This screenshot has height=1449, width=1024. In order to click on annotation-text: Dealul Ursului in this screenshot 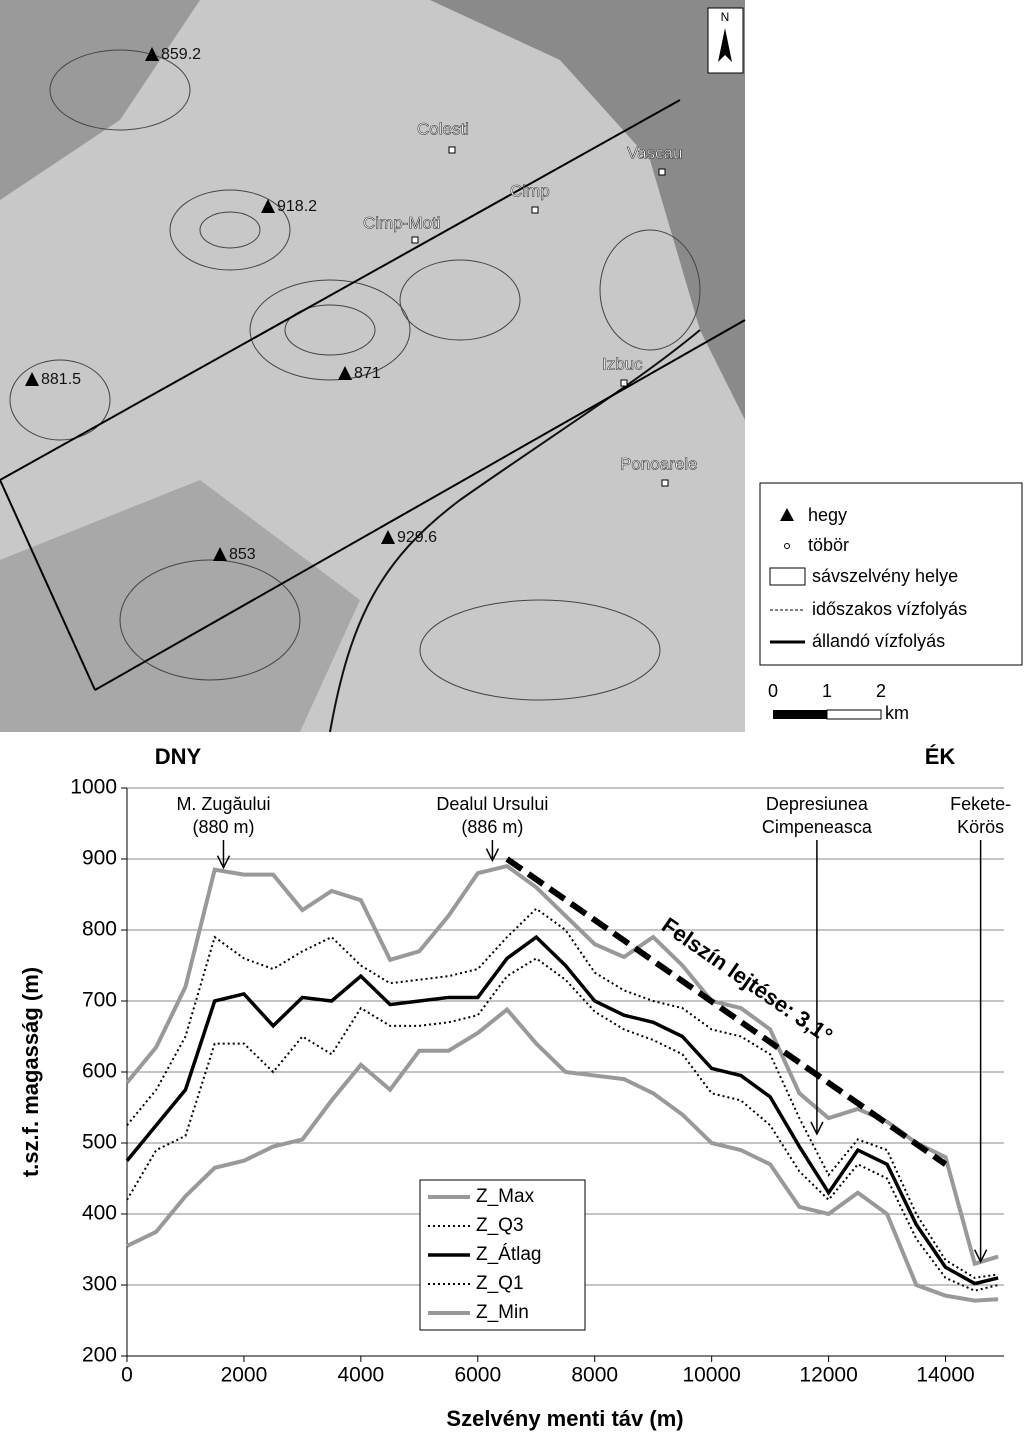, I will do `click(492, 804)`.